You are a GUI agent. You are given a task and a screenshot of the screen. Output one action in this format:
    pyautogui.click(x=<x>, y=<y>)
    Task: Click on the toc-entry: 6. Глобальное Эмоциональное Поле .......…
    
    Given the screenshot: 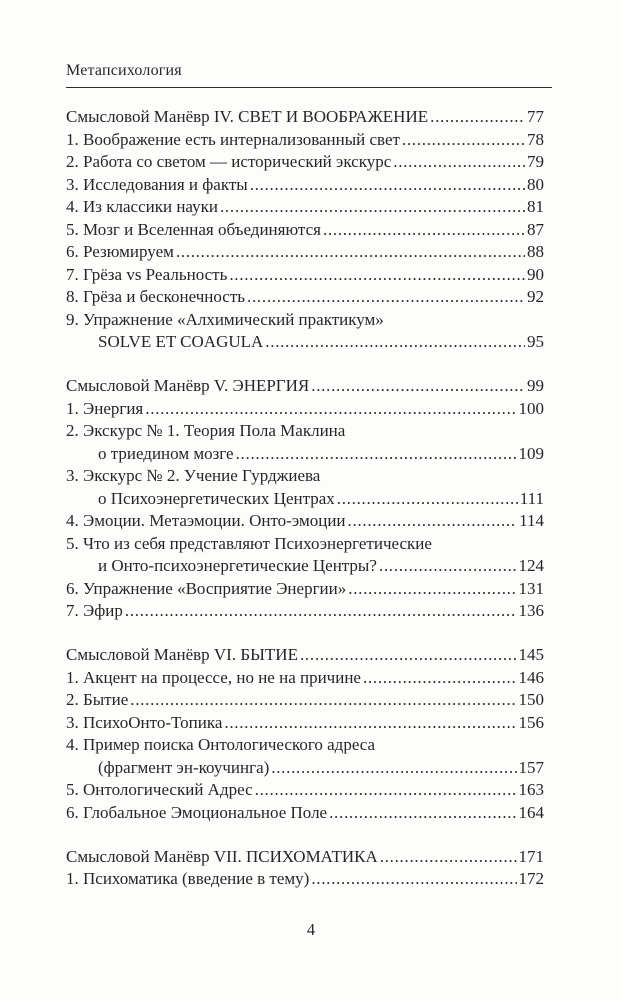 What is the action you would take?
    pyautogui.click(x=309, y=813)
    